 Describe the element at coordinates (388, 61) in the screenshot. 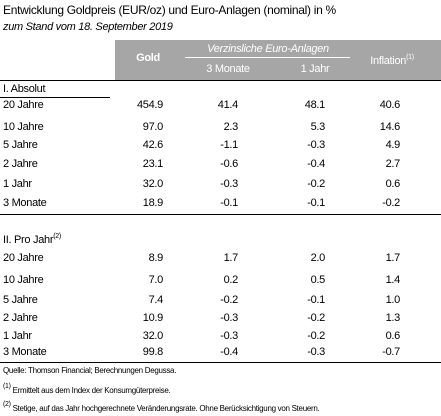

I see `inflation-label: Inflation` at that location.